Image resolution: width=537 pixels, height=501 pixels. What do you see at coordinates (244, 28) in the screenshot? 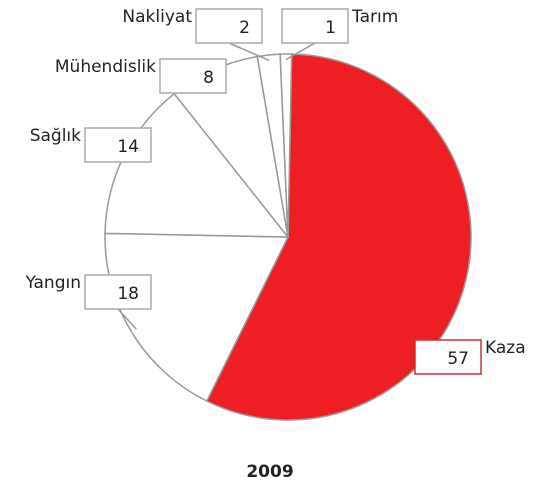
I see `data-label: 2` at bounding box center [244, 28].